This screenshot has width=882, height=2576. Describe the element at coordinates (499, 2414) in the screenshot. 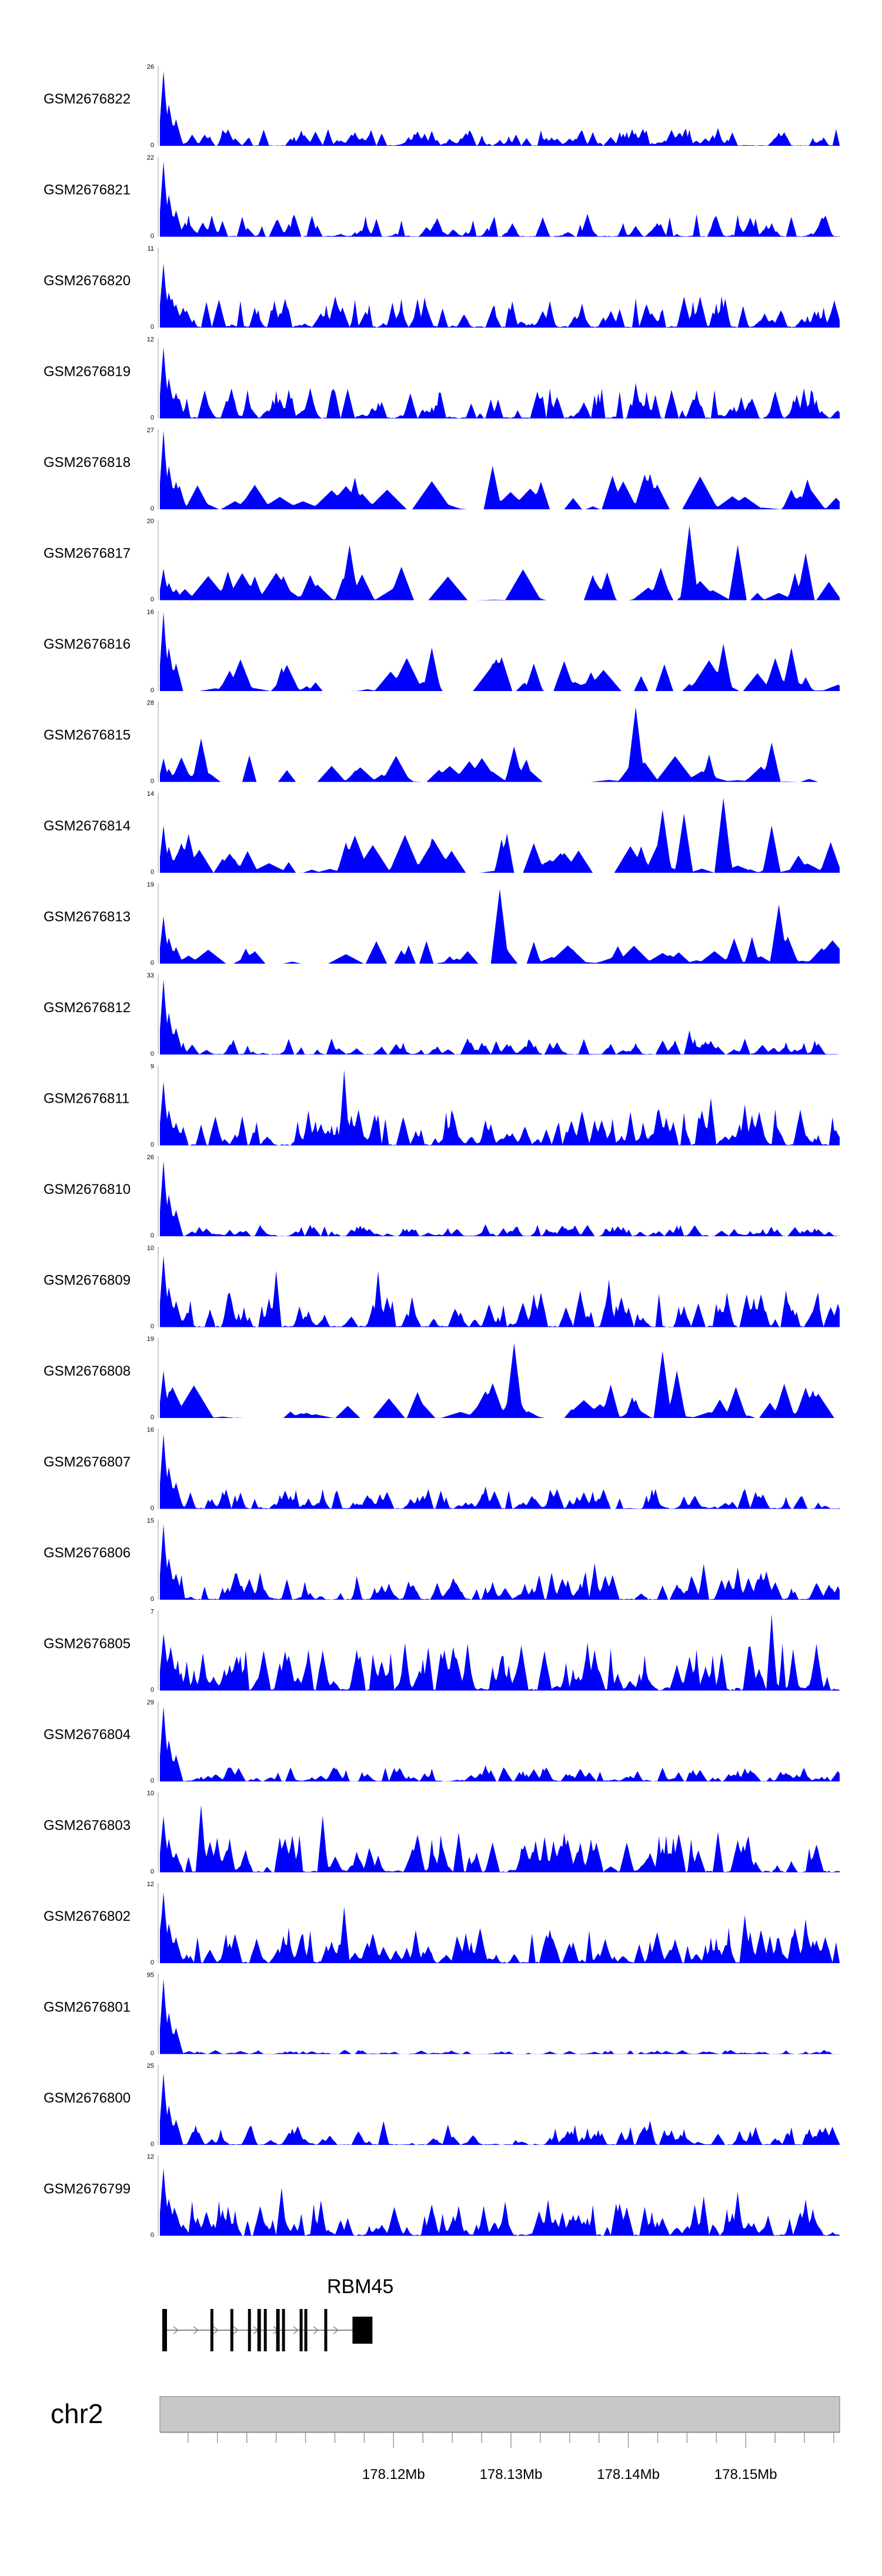

I see `chromosome-bar` at that location.